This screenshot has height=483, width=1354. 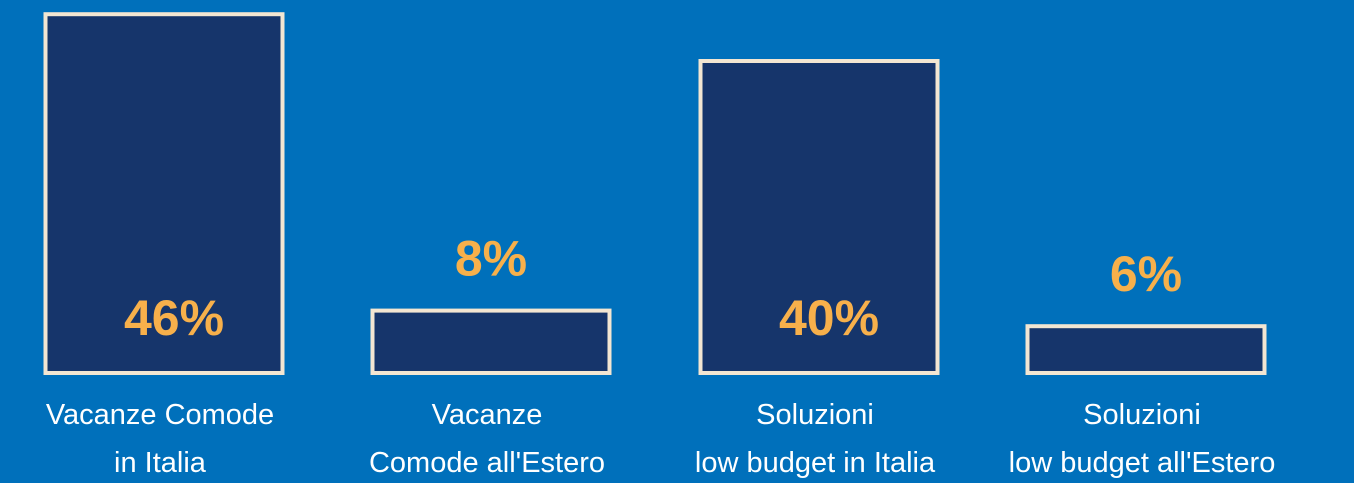 I want to click on value-label: 8%, so click(x=491, y=259).